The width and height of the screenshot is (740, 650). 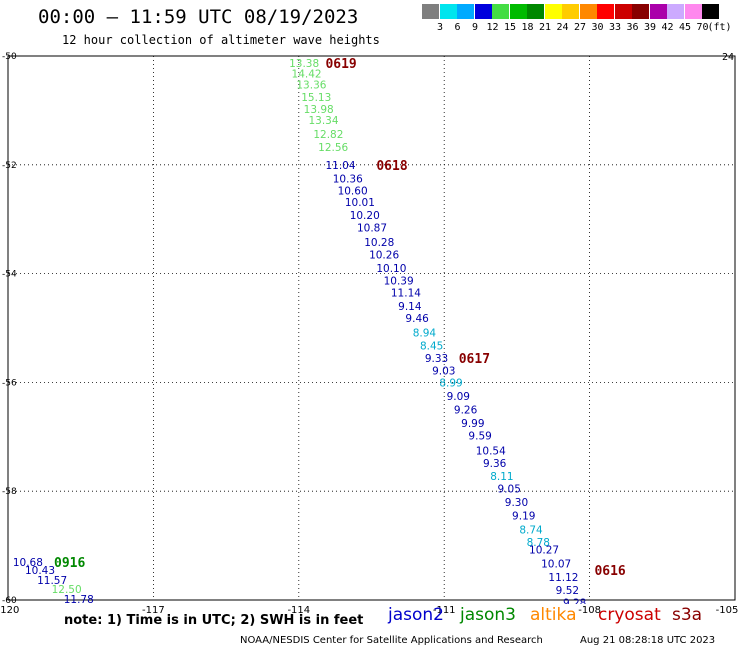 What do you see at coordinates (333, 148) in the screenshot?
I see `wave-height-point: 12.56` at bounding box center [333, 148].